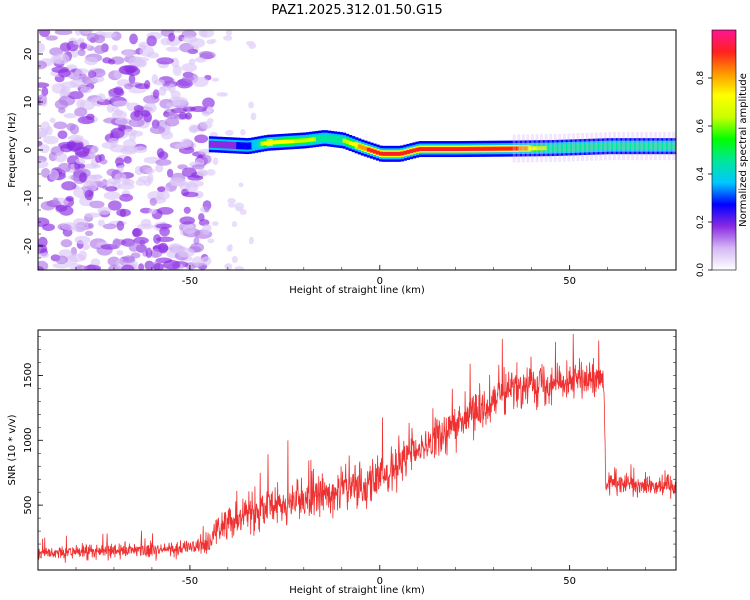  Describe the element at coordinates (569, 281) in the screenshot. I see `x-tick-label: 50` at that location.